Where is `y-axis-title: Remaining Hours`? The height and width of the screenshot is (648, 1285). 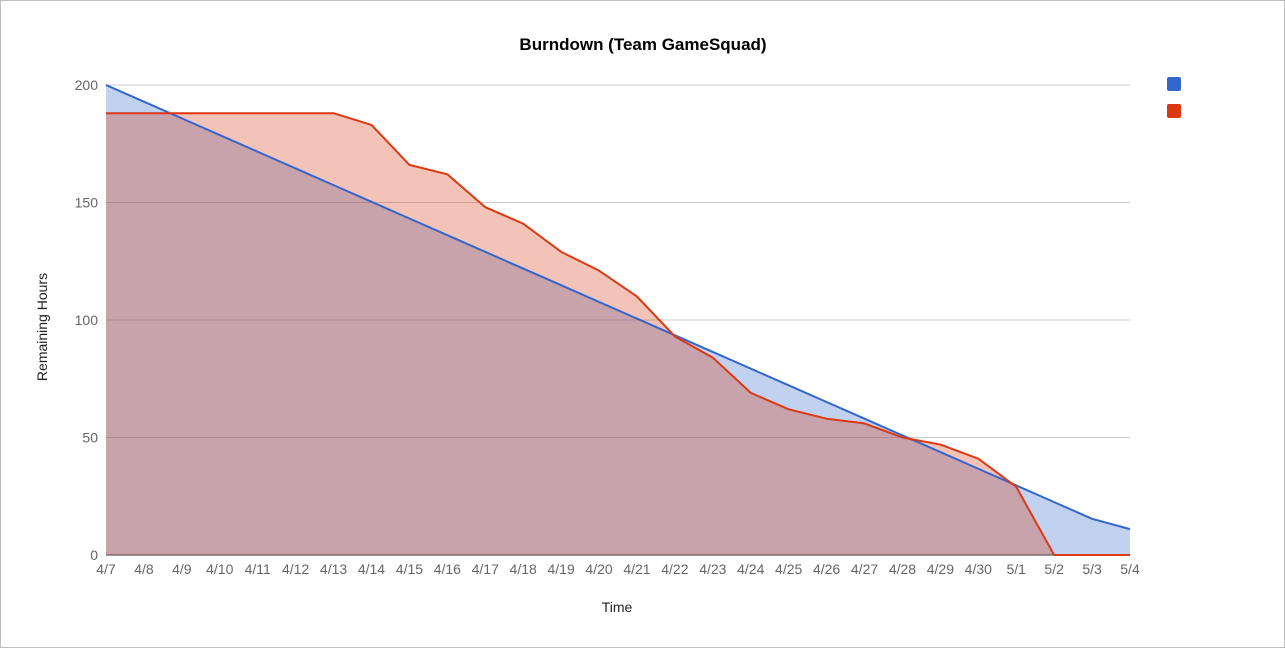 y-axis-title: Remaining Hours is located at coordinates (42, 327).